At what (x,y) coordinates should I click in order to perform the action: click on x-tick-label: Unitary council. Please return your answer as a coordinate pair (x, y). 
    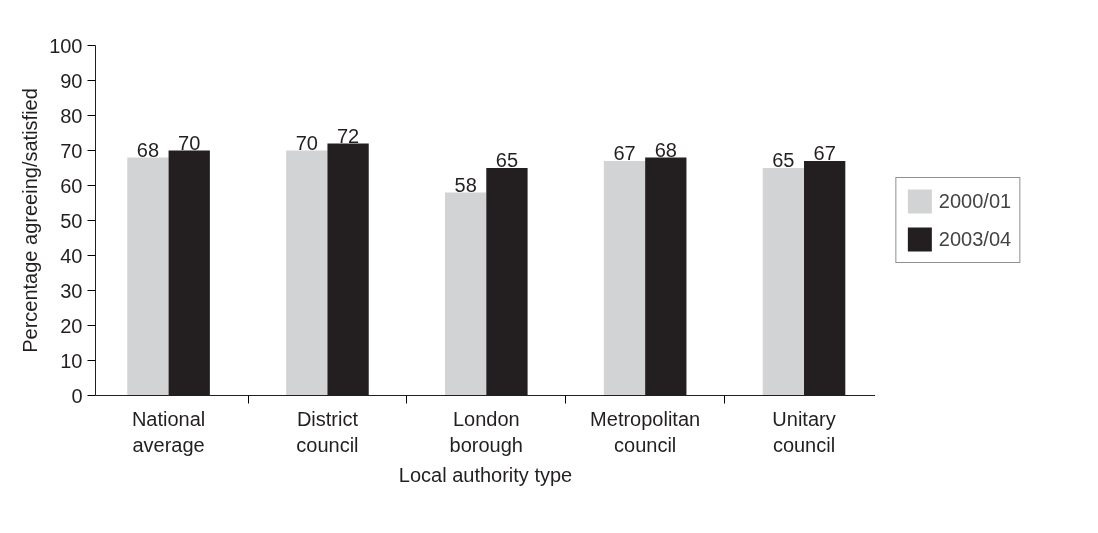
    Looking at the image, I should click on (804, 431).